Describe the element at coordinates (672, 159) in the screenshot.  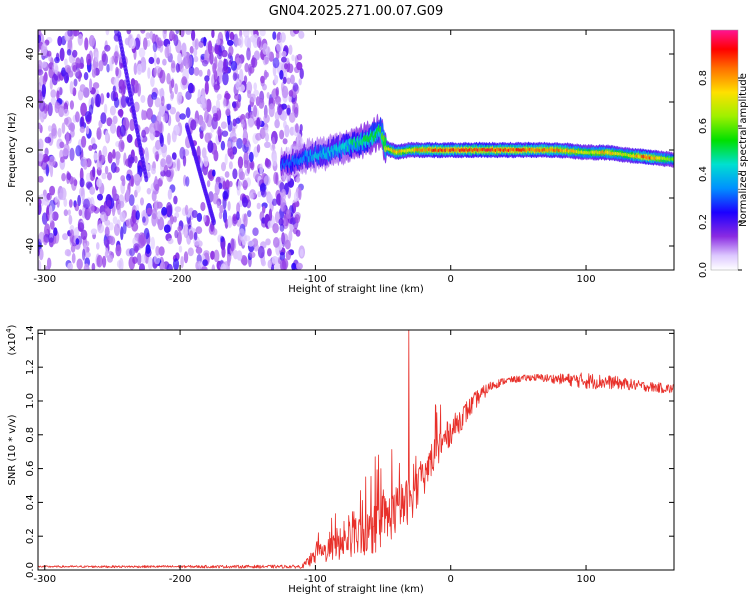
I see `ridge-cell` at that location.